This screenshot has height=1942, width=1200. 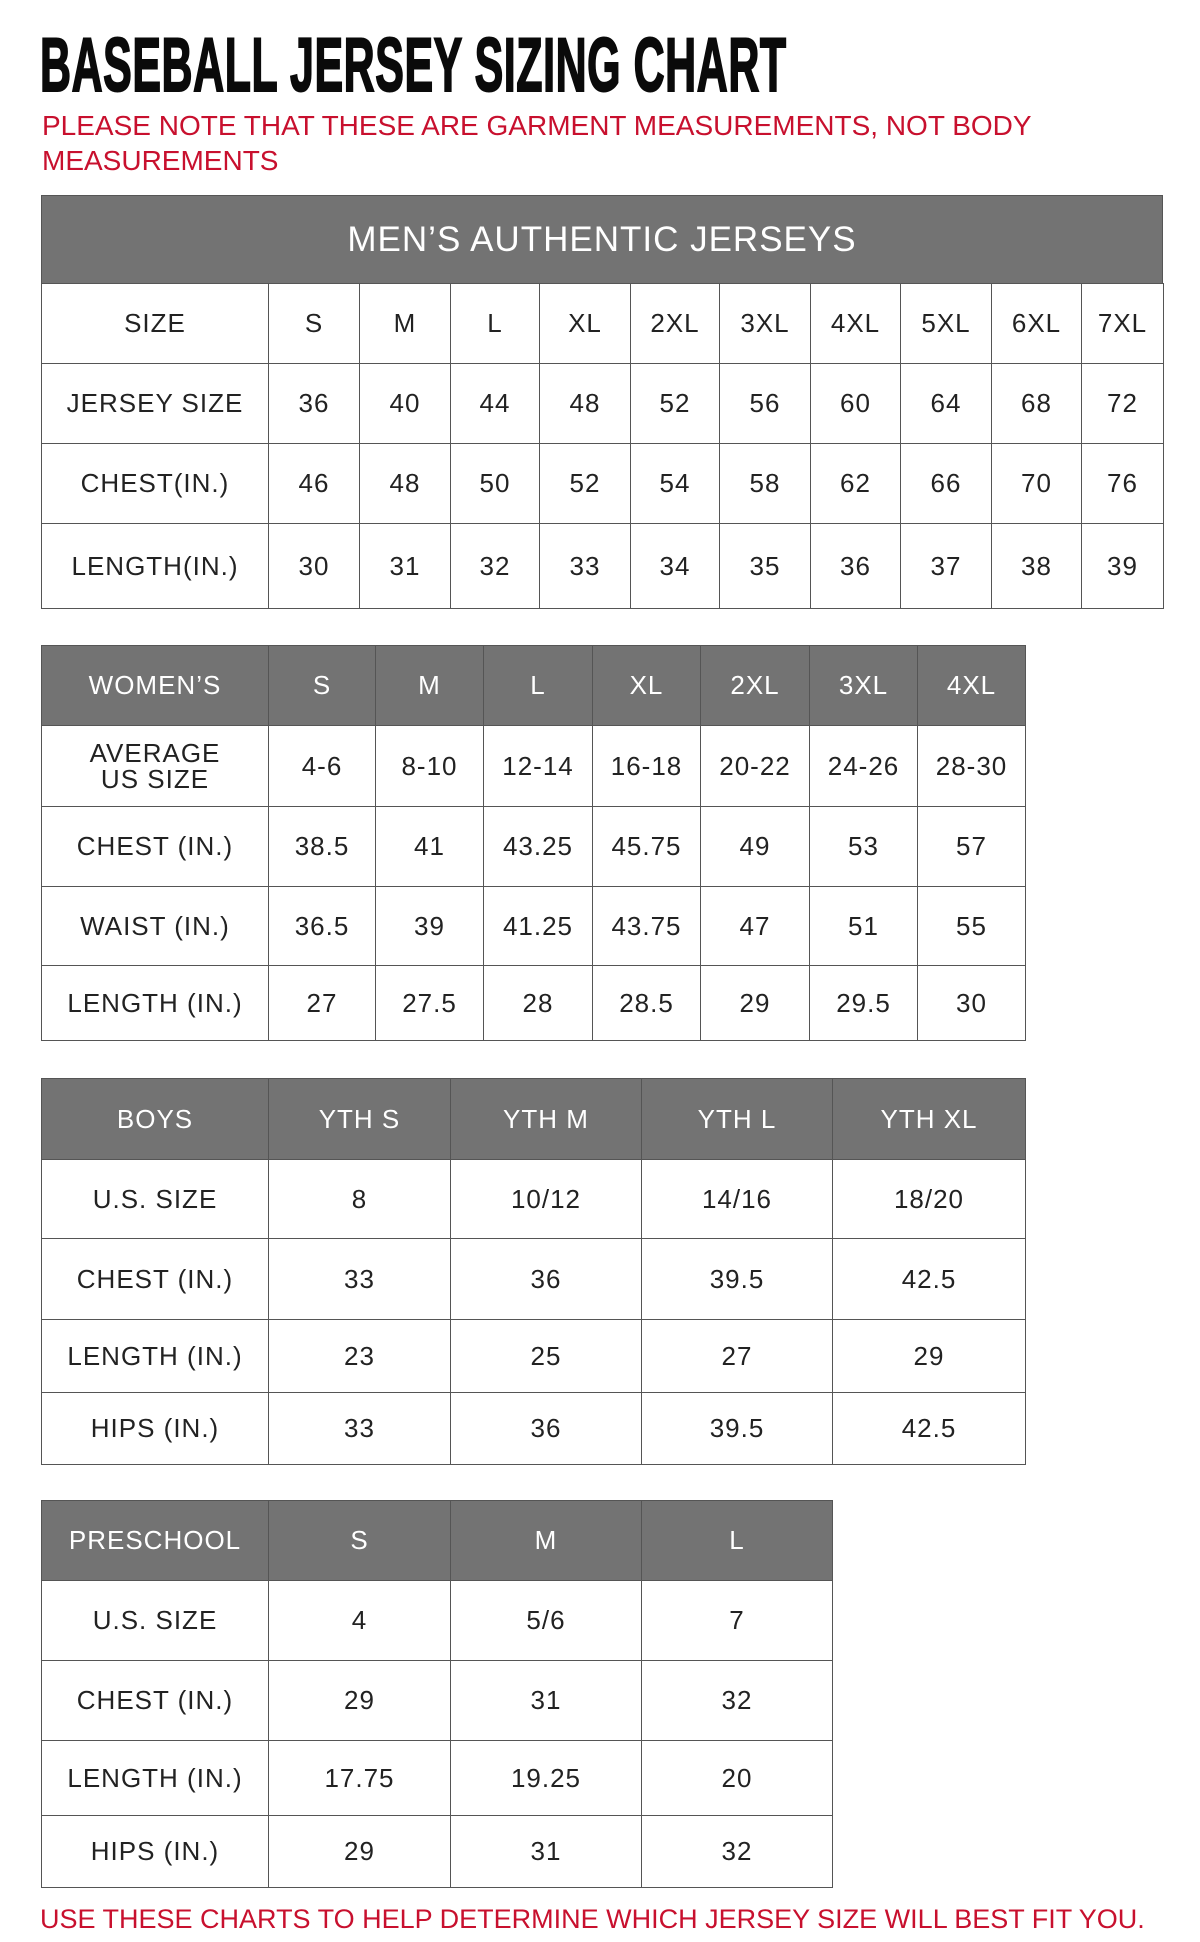 I want to click on value-cell: 38, so click(x=1036, y=566).